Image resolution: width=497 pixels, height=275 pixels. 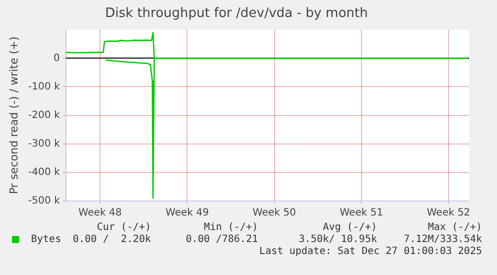 What do you see at coordinates (274, 213) in the screenshot?
I see `x-tick-label: Week 50` at bounding box center [274, 213].